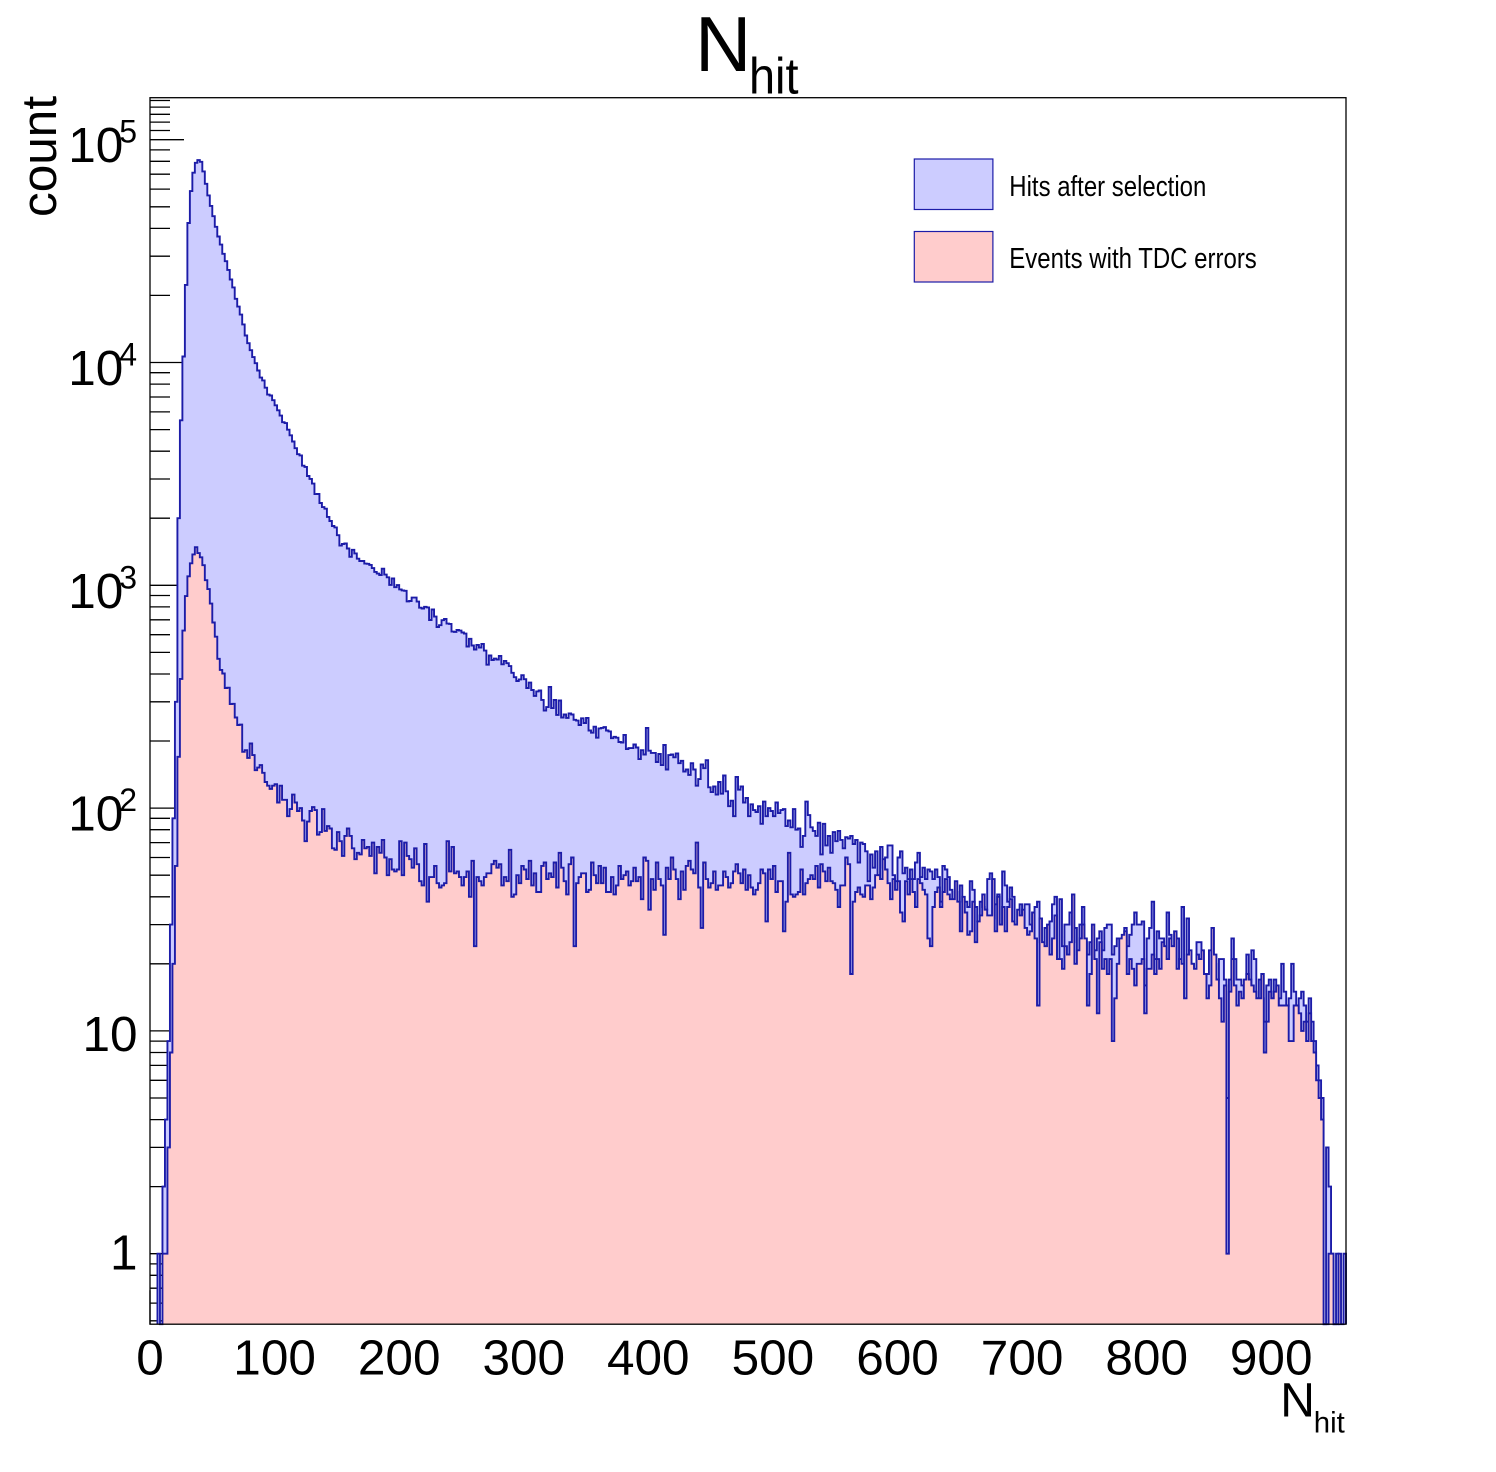 This screenshot has width=1496, height=1472. Describe the element at coordinates (1146, 1358) in the screenshot. I see `svg-text: 800` at that location.